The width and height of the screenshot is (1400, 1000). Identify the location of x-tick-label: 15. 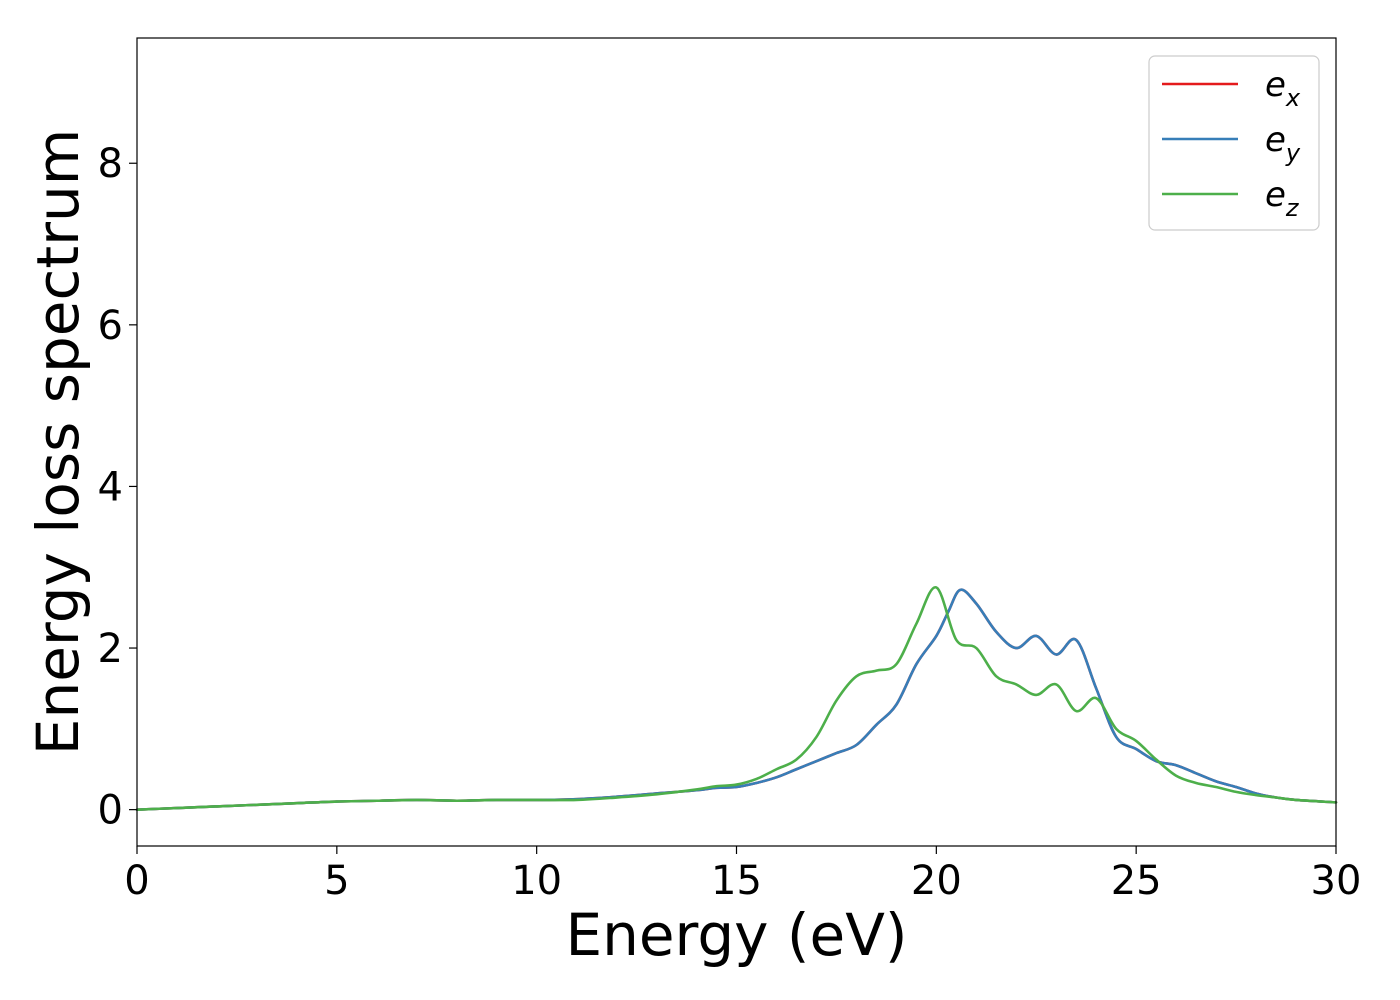
(736, 881).